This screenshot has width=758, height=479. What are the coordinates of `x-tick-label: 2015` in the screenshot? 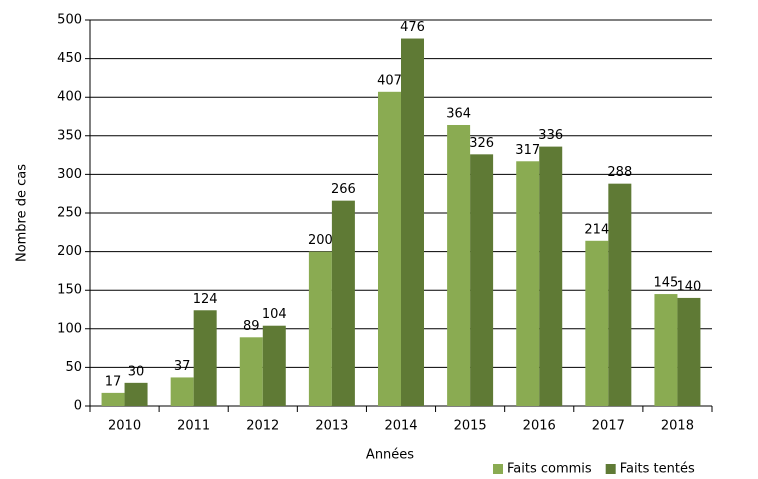 It's located at (470, 426).